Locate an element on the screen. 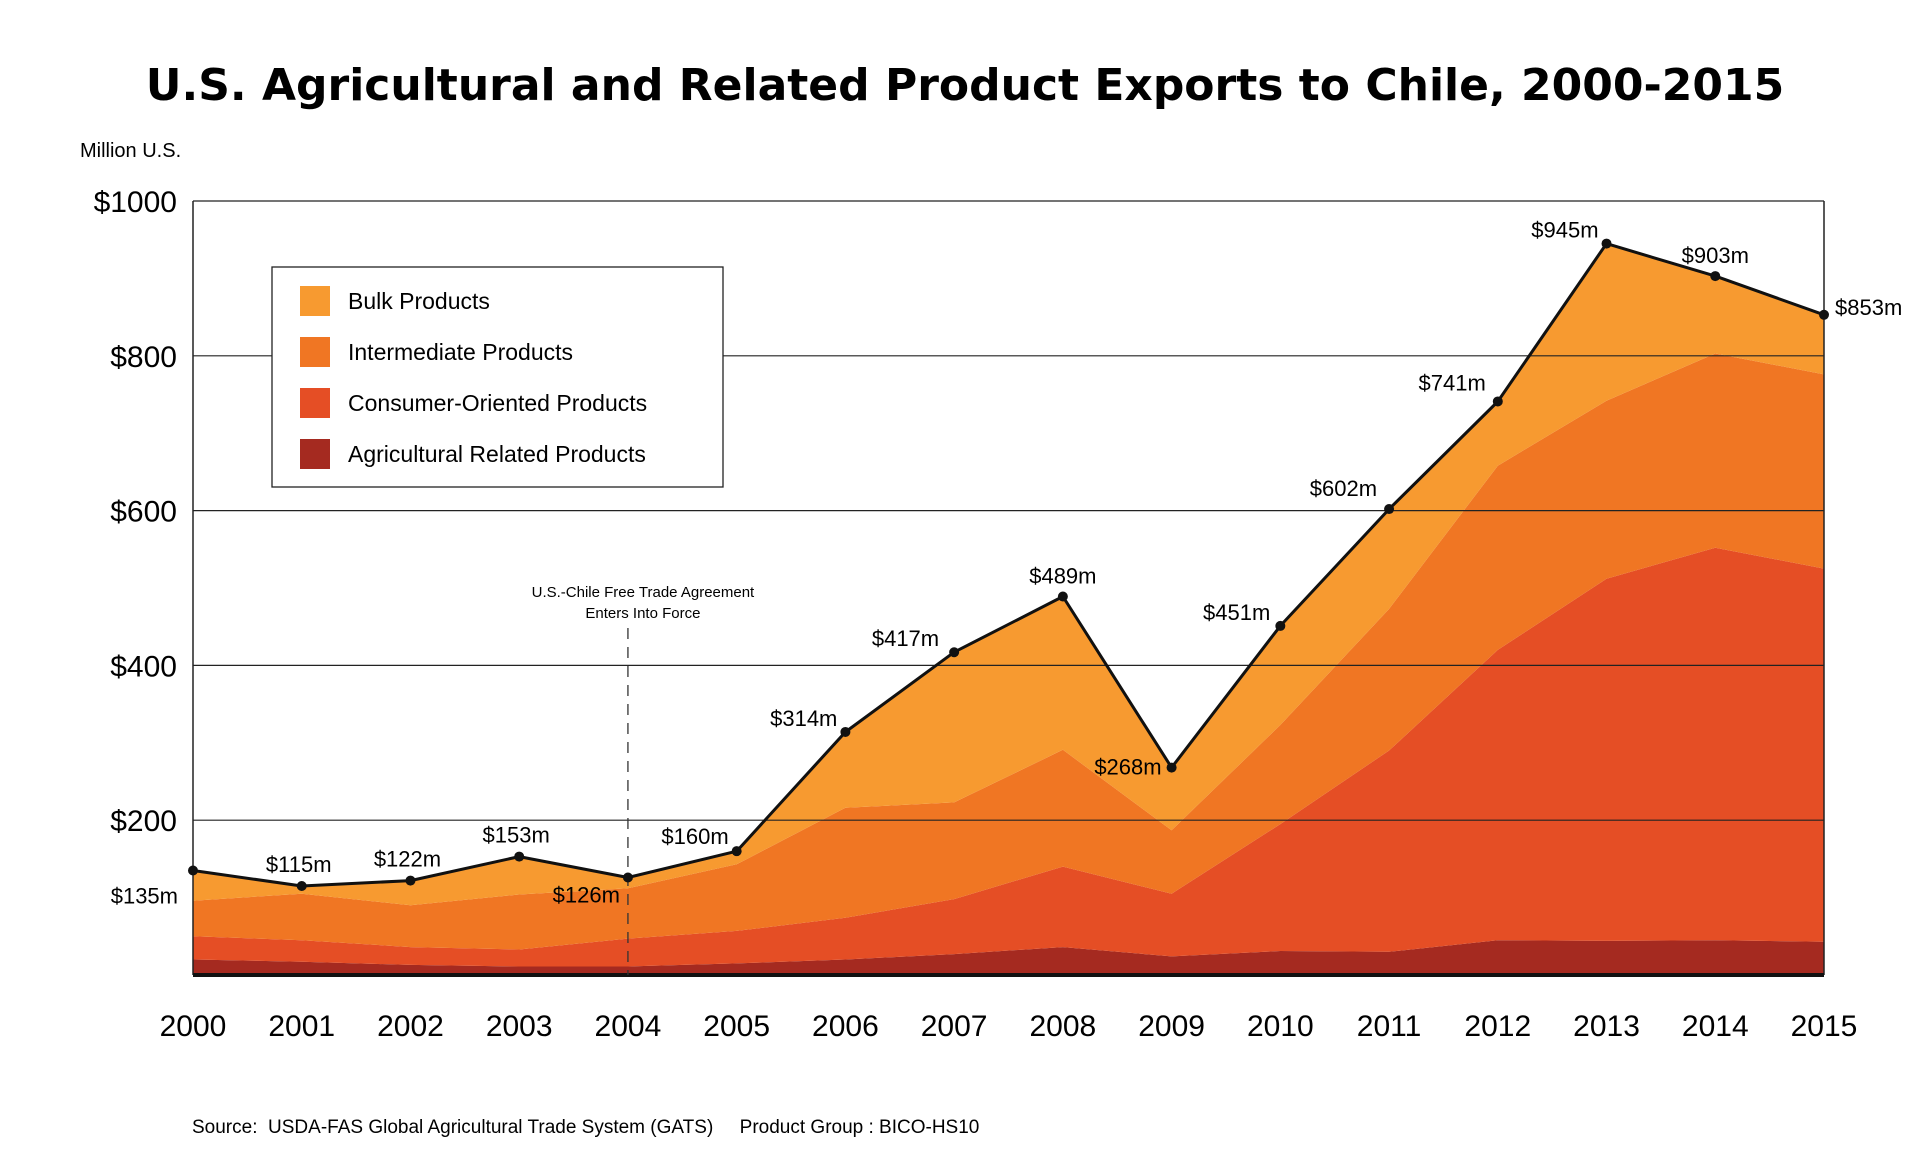 Image resolution: width=1929 pixels, height=1149 pixels. total-point-2015 is located at coordinates (1824, 314).